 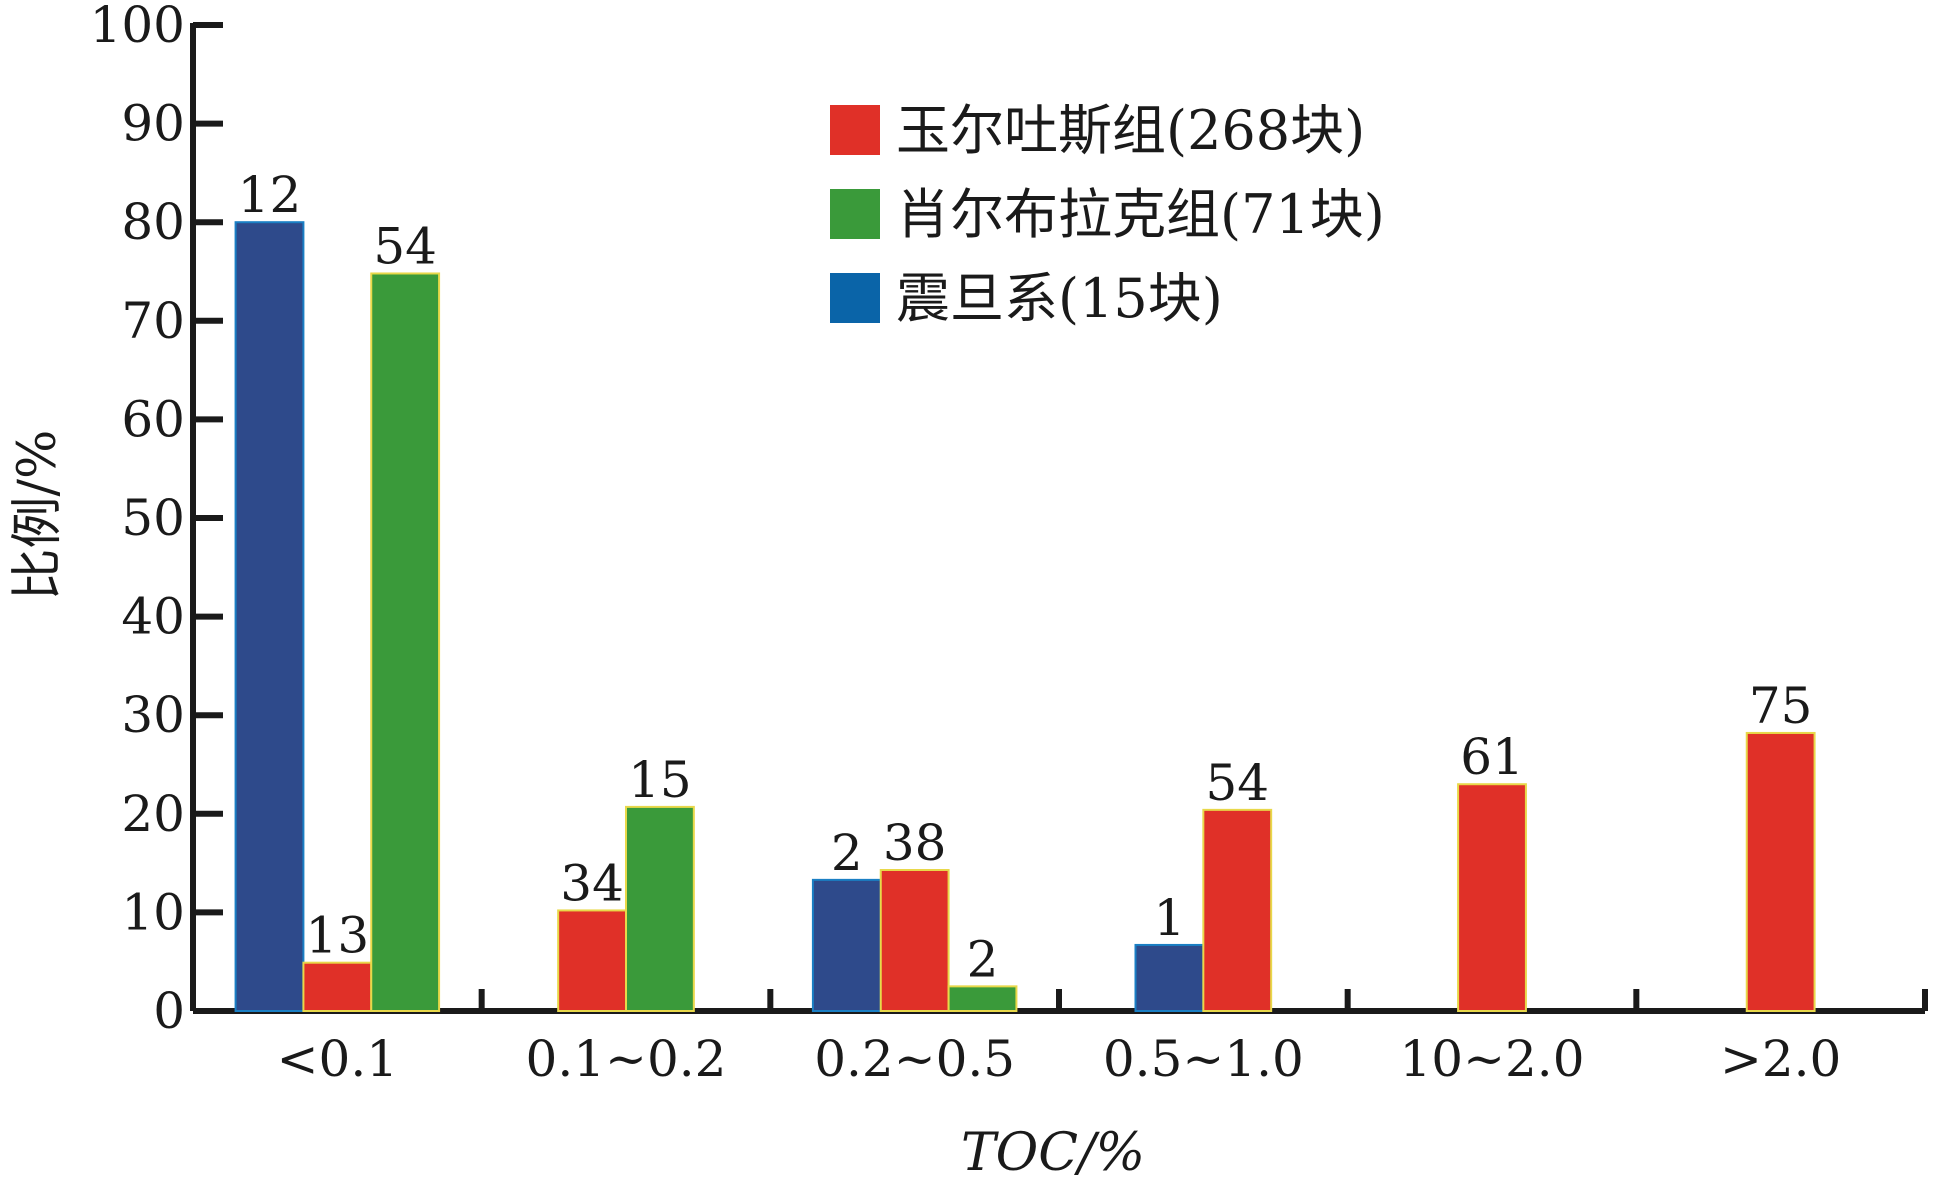 What do you see at coordinates (660, 780) in the screenshot?
I see `data-label: 15` at bounding box center [660, 780].